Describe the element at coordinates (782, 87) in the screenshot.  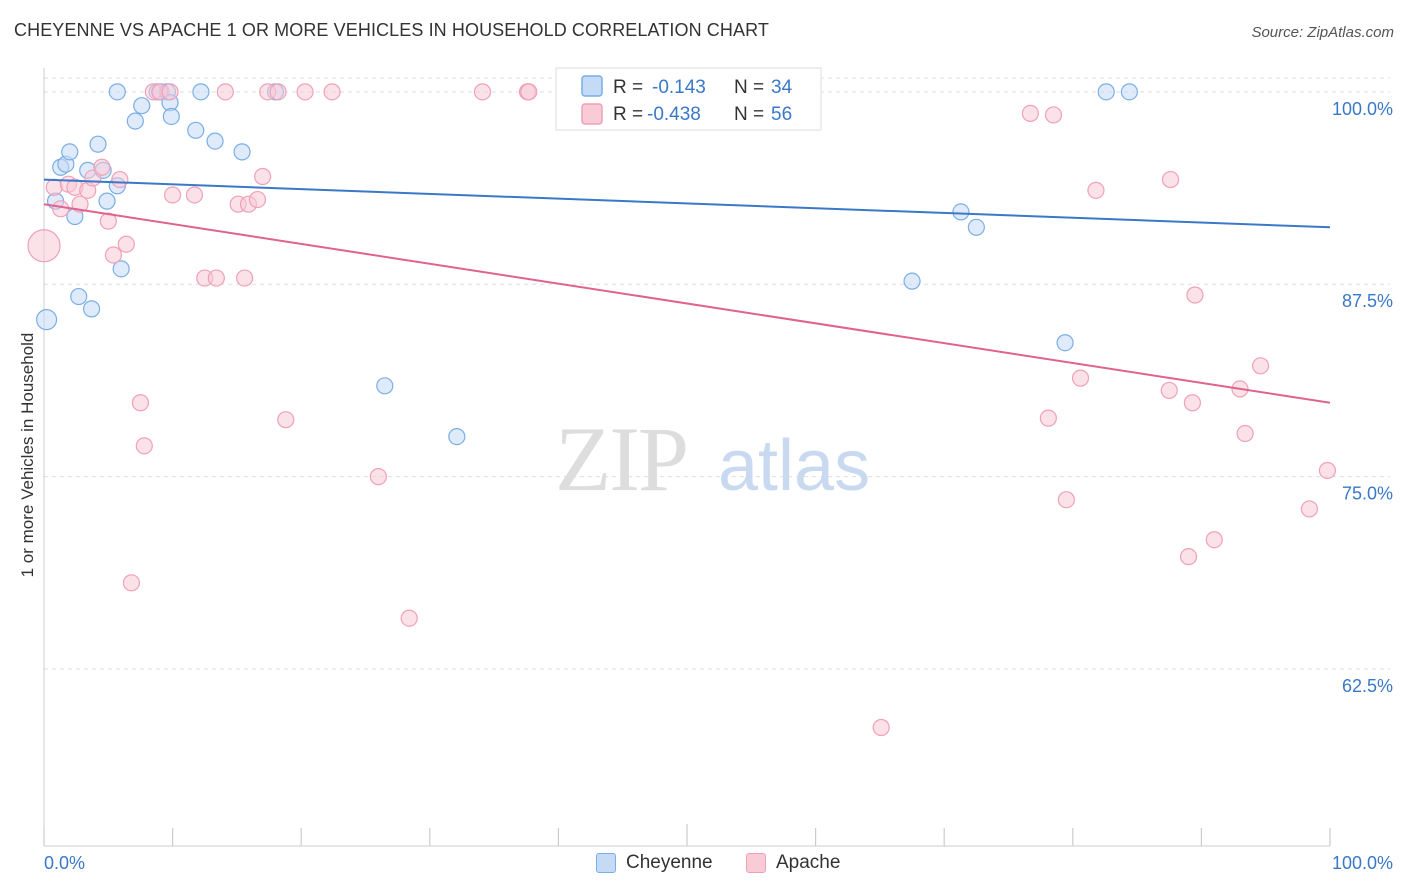
I see `legend-n-value-1: 34` at that location.